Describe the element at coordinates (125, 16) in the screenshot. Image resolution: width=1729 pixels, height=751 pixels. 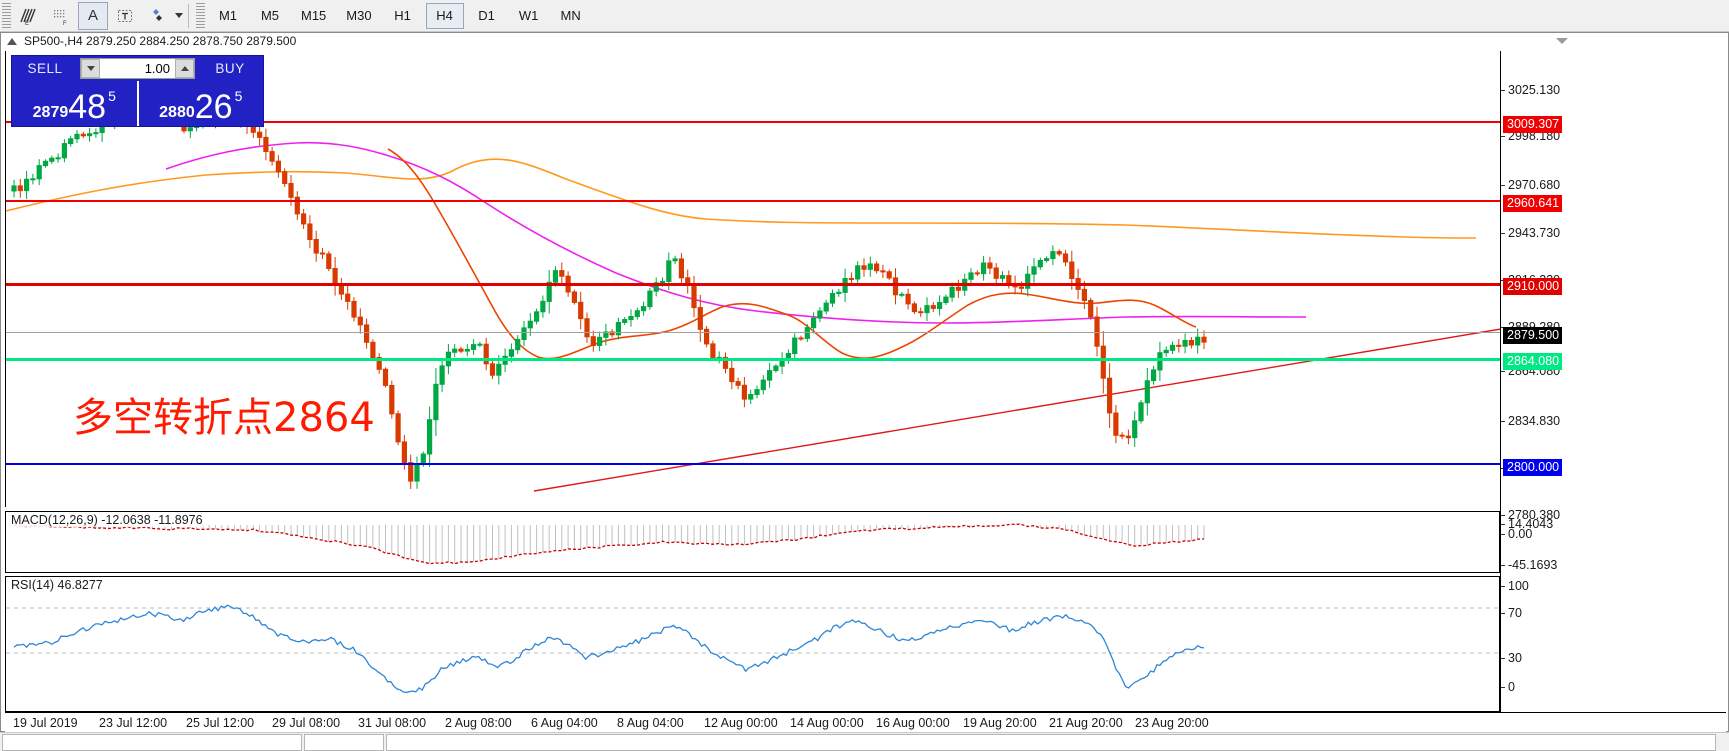
I see `text-label-icon` at that location.